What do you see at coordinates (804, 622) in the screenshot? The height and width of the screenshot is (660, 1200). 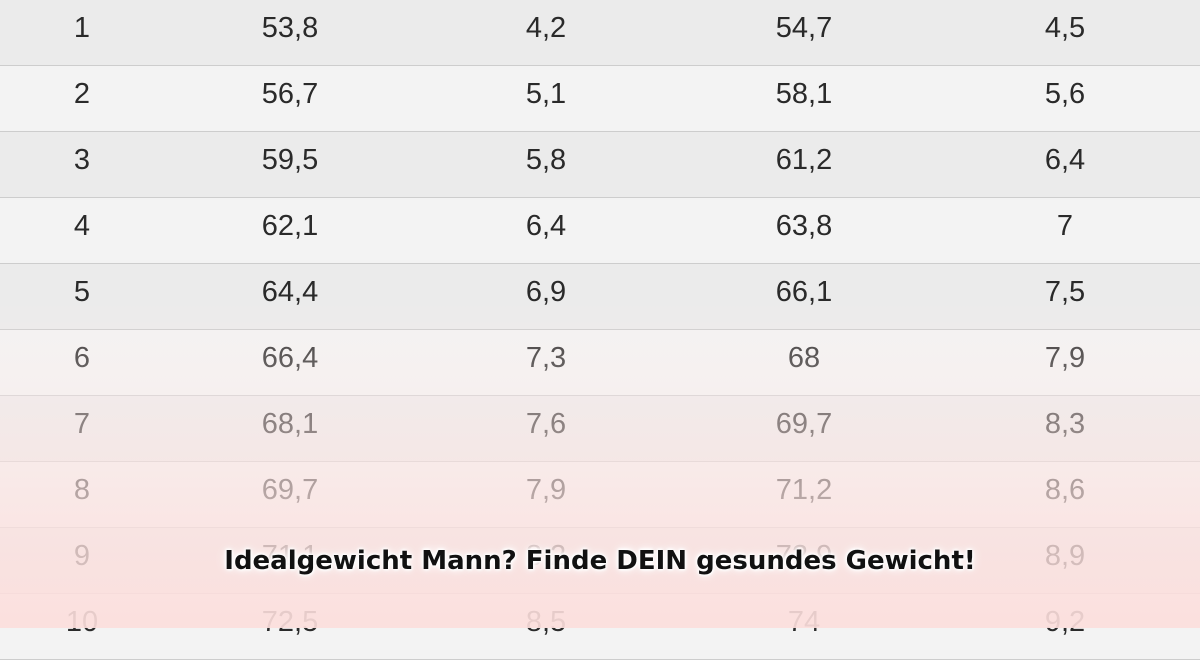 I see `table-cell: 74` at bounding box center [804, 622].